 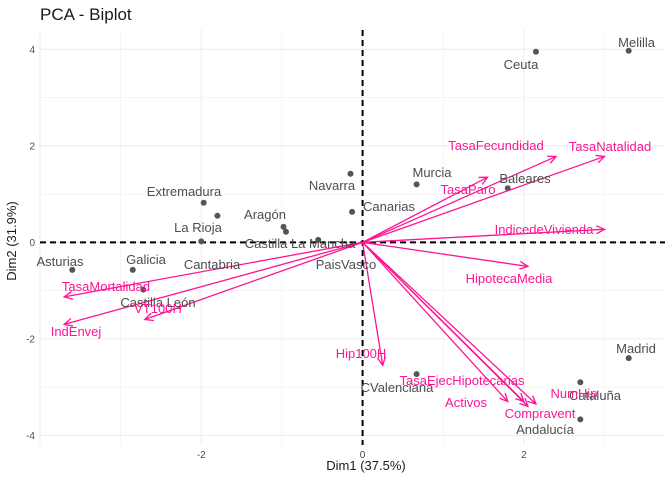 What do you see at coordinates (363, 455) in the screenshot?
I see `x-tick-label: 0` at bounding box center [363, 455].